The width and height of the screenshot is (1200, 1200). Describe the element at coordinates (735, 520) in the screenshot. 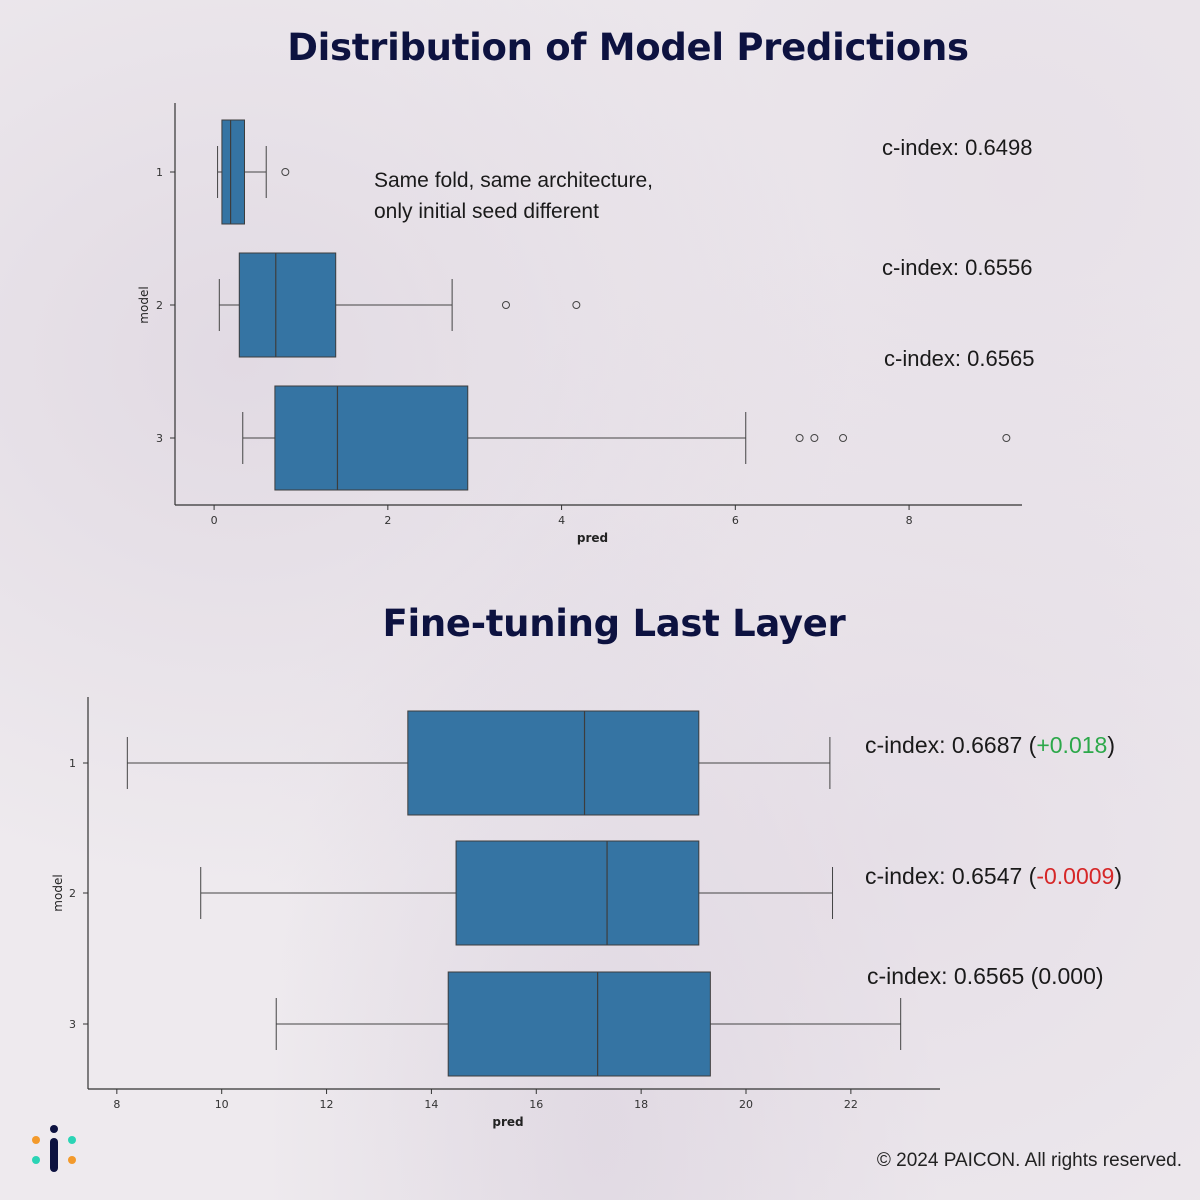

I see `chart-1-x-tick-label: 6` at that location.